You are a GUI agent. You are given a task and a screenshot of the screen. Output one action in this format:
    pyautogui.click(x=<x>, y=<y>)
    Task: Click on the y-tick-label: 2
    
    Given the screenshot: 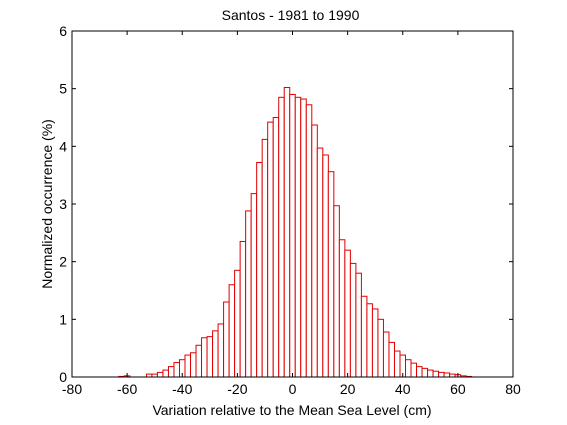 What is the action you would take?
    pyautogui.click(x=63, y=262)
    